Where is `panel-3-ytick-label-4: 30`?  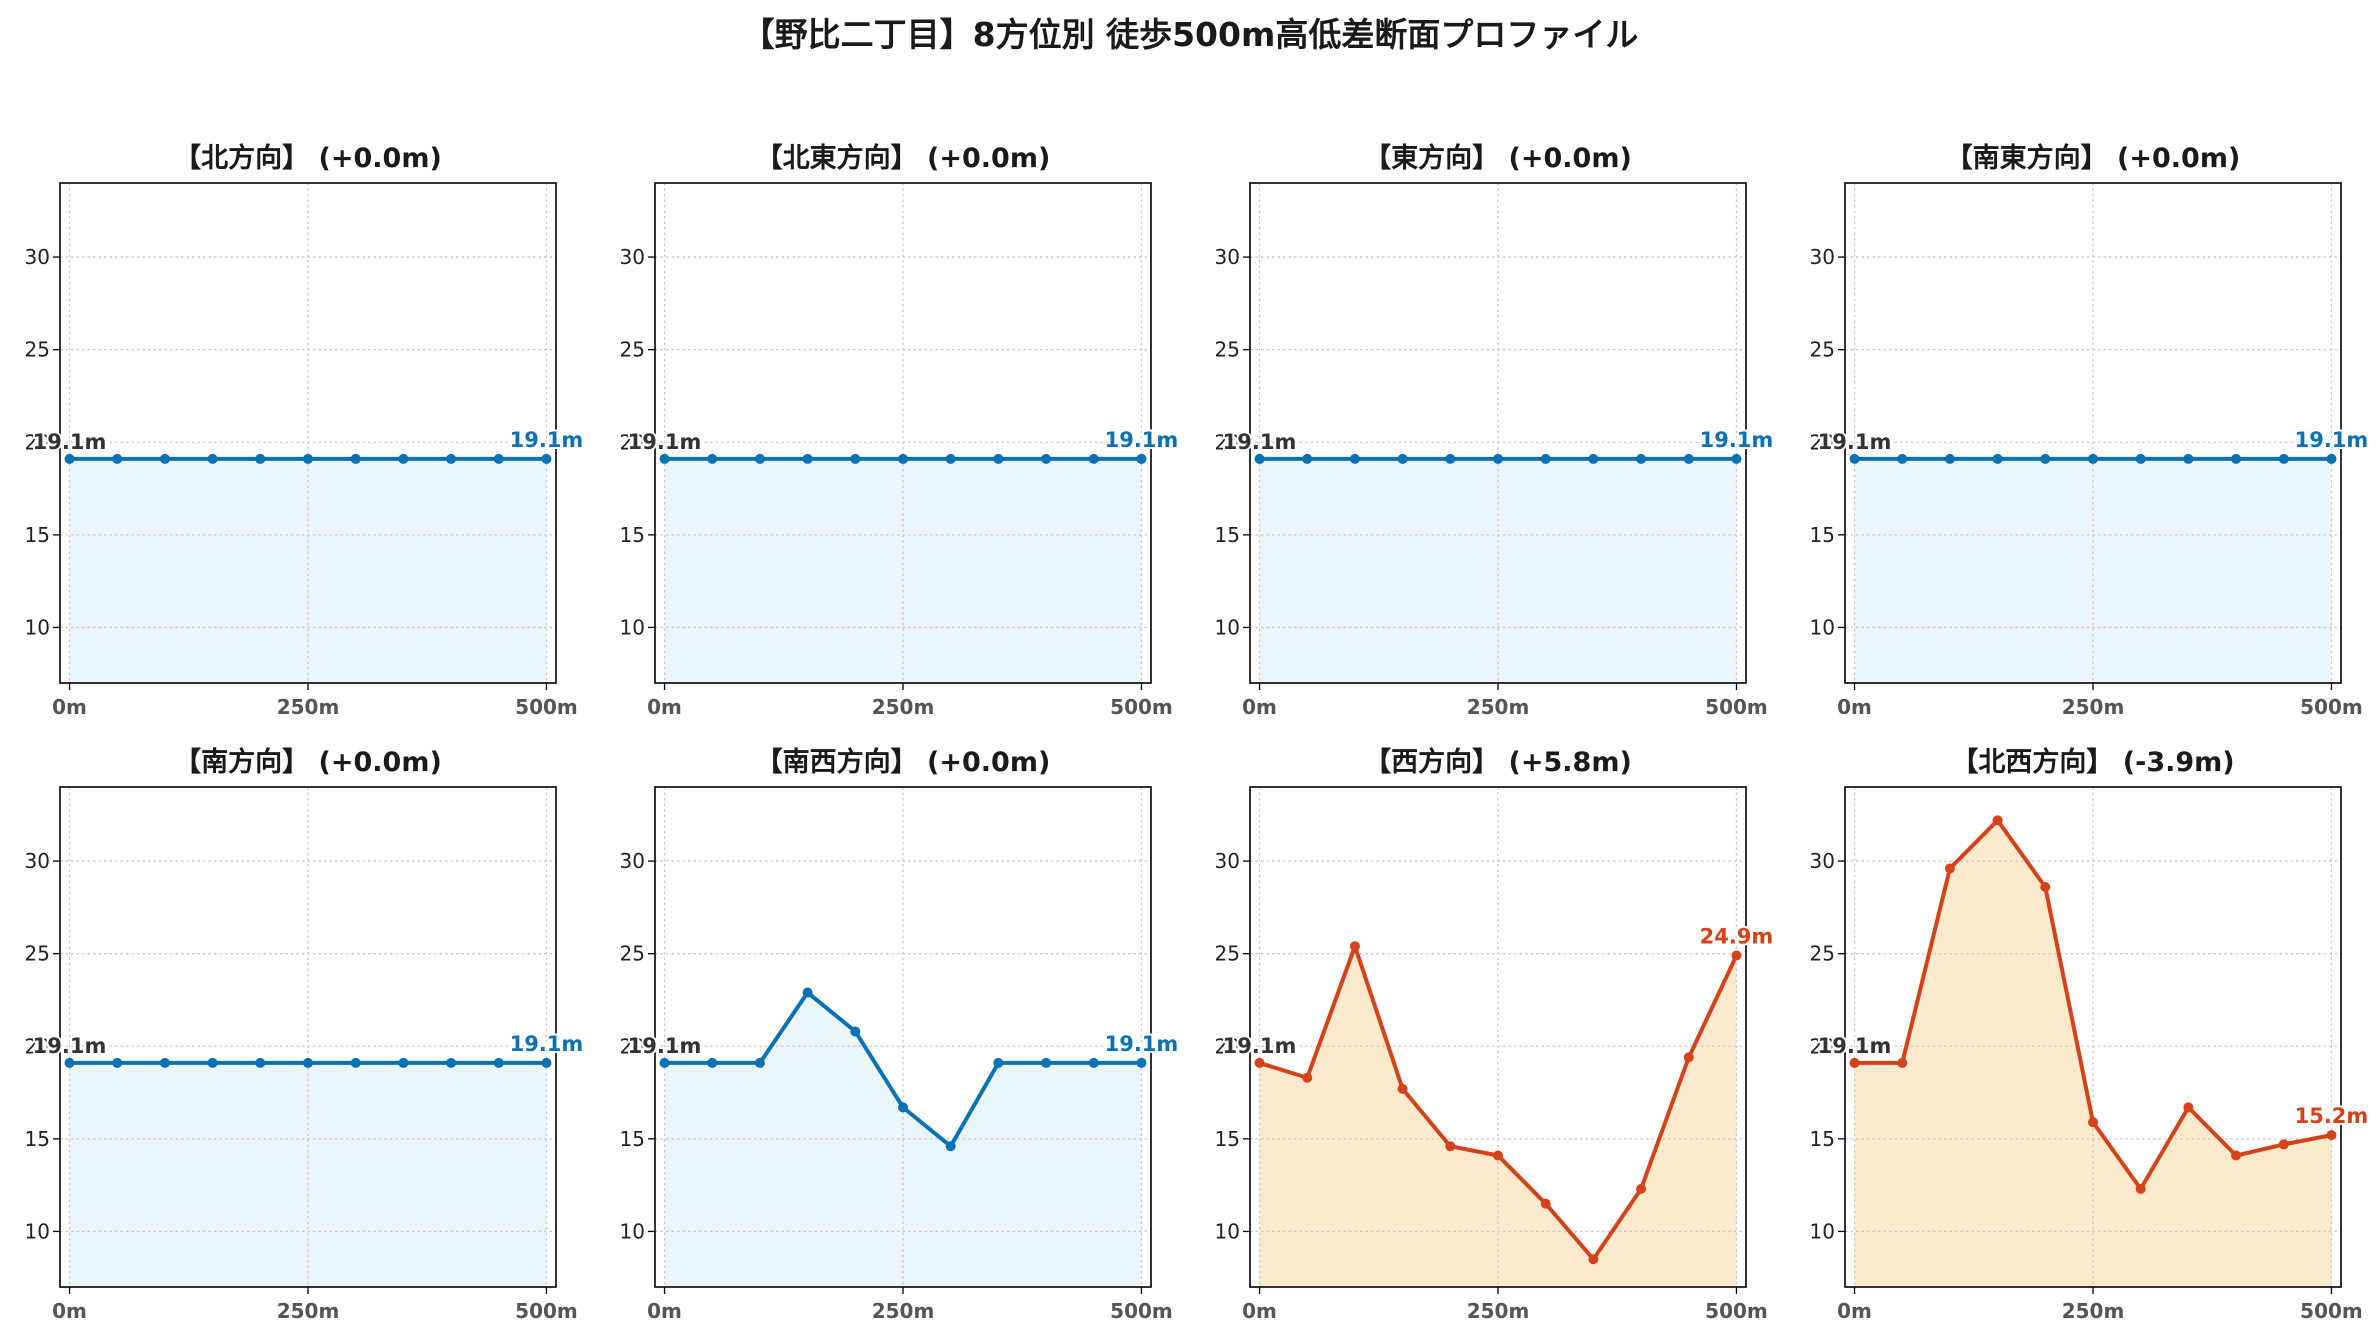 panel-3-ytick-label-4: 30 is located at coordinates (1822, 257).